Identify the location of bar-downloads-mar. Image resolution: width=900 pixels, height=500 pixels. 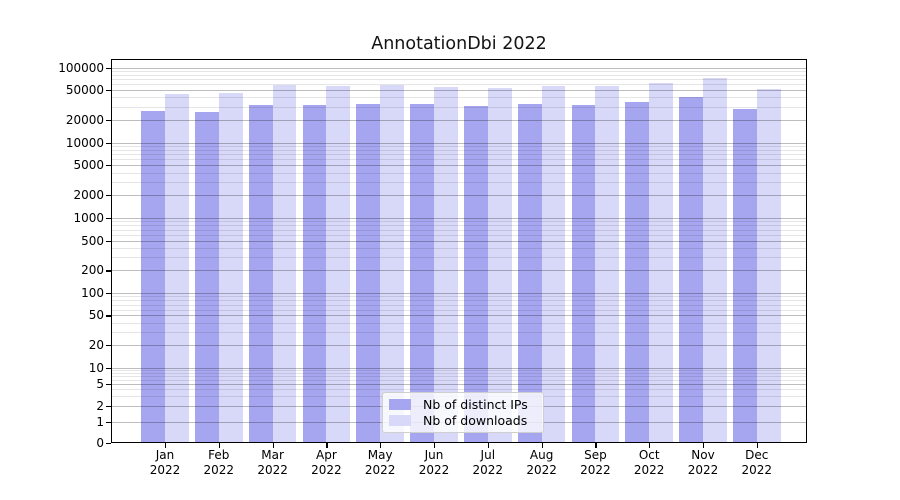
(284, 263).